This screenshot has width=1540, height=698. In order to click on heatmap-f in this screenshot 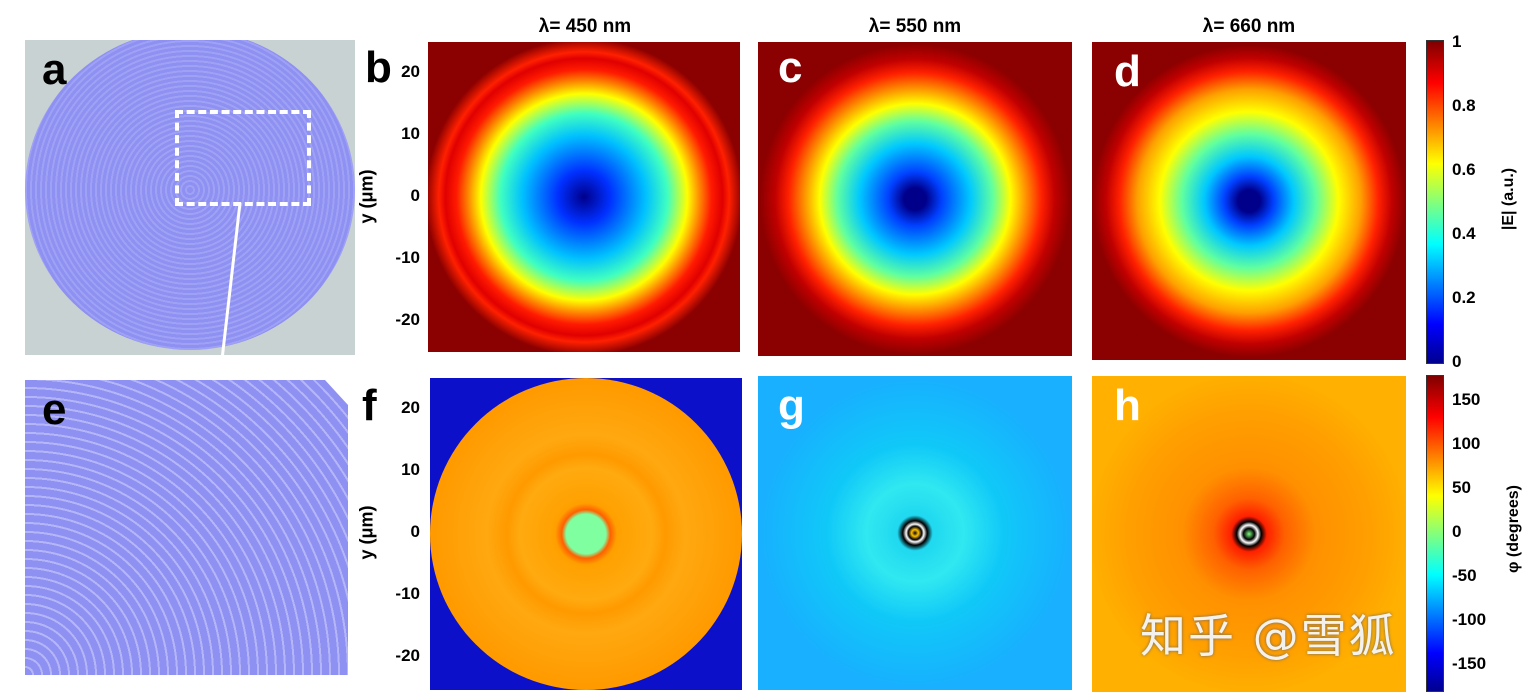, I will do `click(586, 534)`.